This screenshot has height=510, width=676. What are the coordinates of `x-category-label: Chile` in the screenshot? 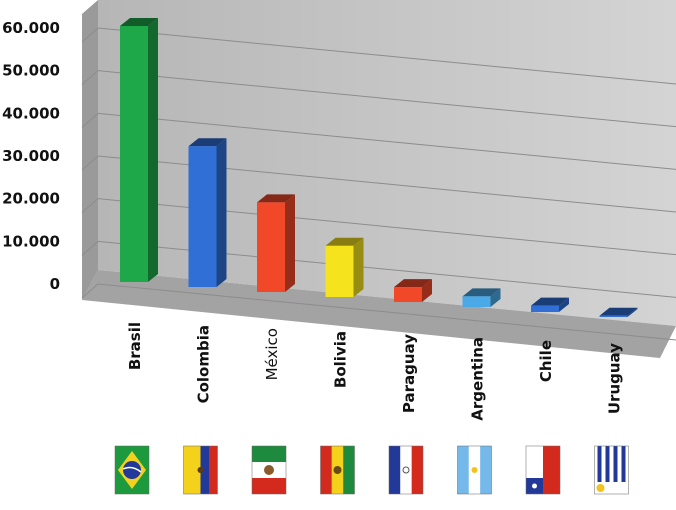 It's located at (546, 361).